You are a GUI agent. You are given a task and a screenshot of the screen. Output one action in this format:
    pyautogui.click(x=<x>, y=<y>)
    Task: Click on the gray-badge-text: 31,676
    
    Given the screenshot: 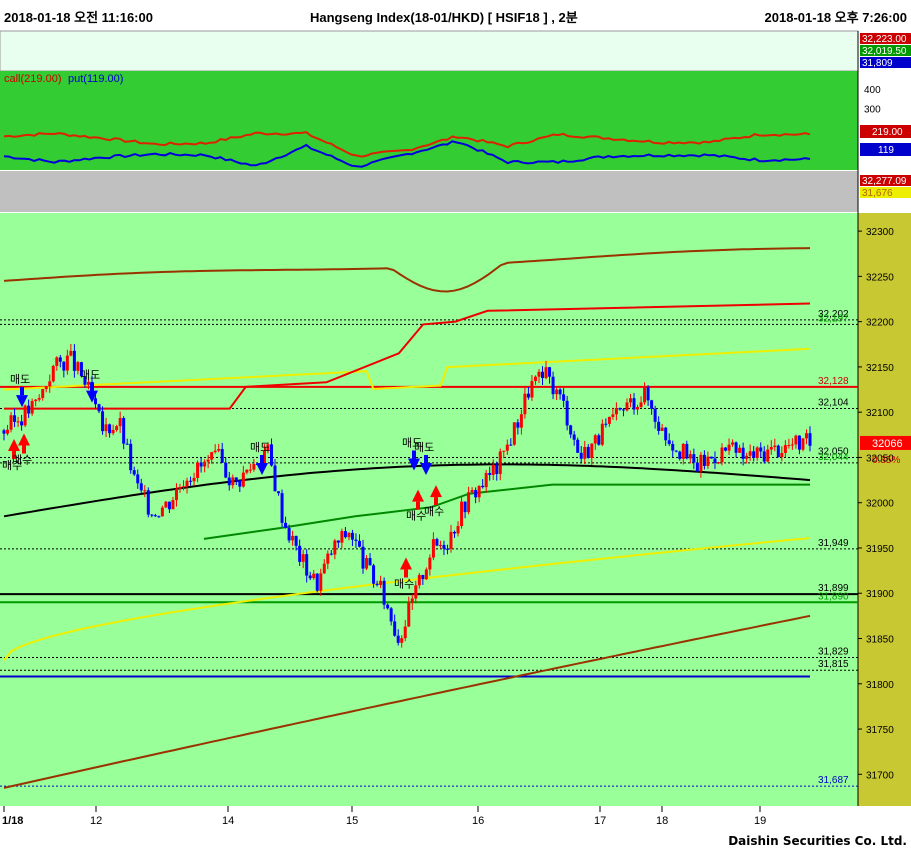 What is the action you would take?
    pyautogui.click(x=877, y=193)
    